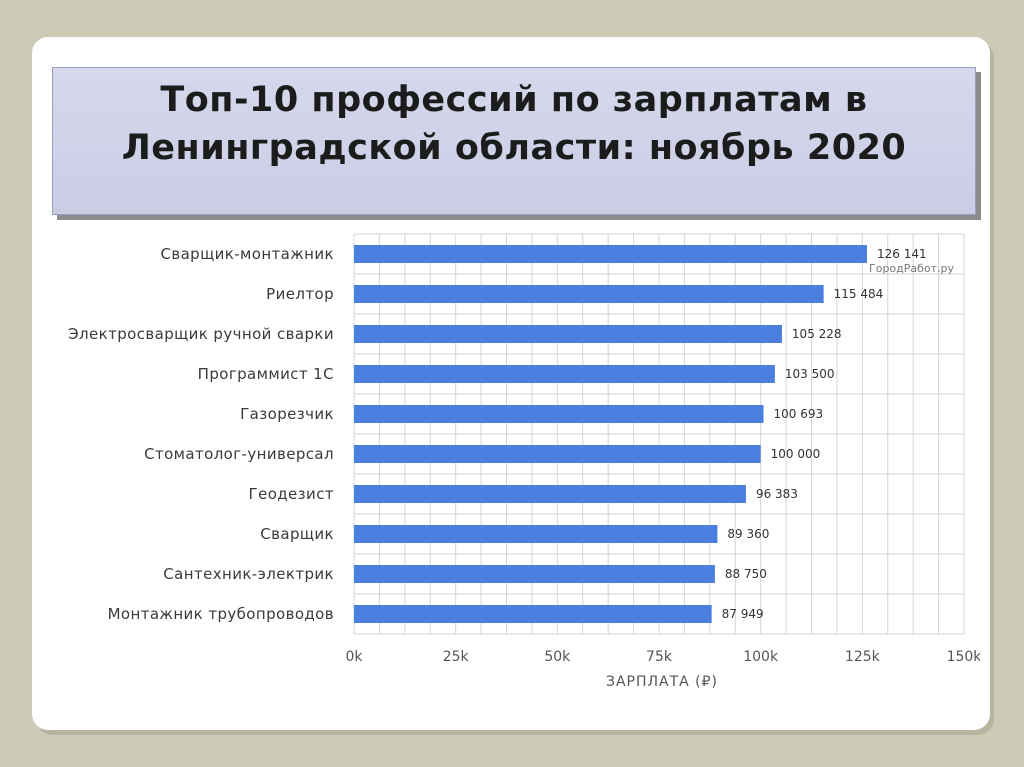 Image resolution: width=1024 pixels, height=767 pixels. What do you see at coordinates (239, 454) in the screenshot?
I see `category-label: Стоматолог-универсал` at bounding box center [239, 454].